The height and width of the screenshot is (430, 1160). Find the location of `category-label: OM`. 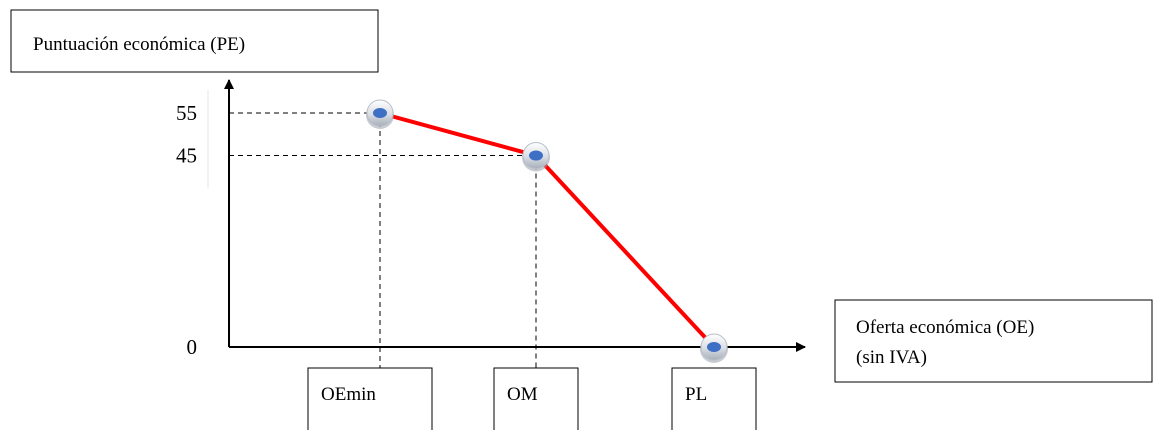

category-label: OM is located at coordinates (522, 394).